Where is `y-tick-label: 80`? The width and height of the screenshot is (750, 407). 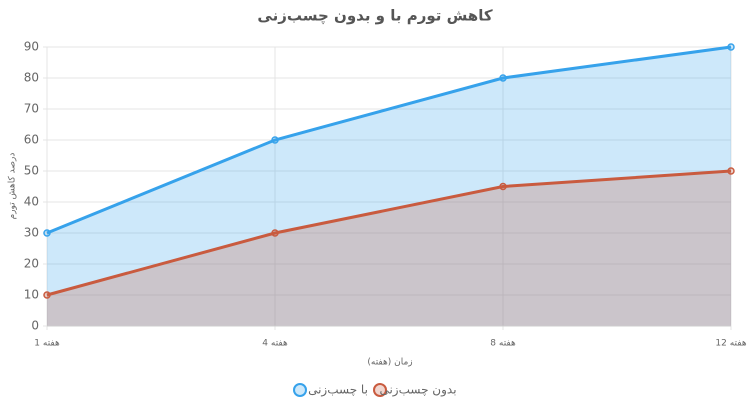
y-tick-label: 80 is located at coordinates (31, 78).